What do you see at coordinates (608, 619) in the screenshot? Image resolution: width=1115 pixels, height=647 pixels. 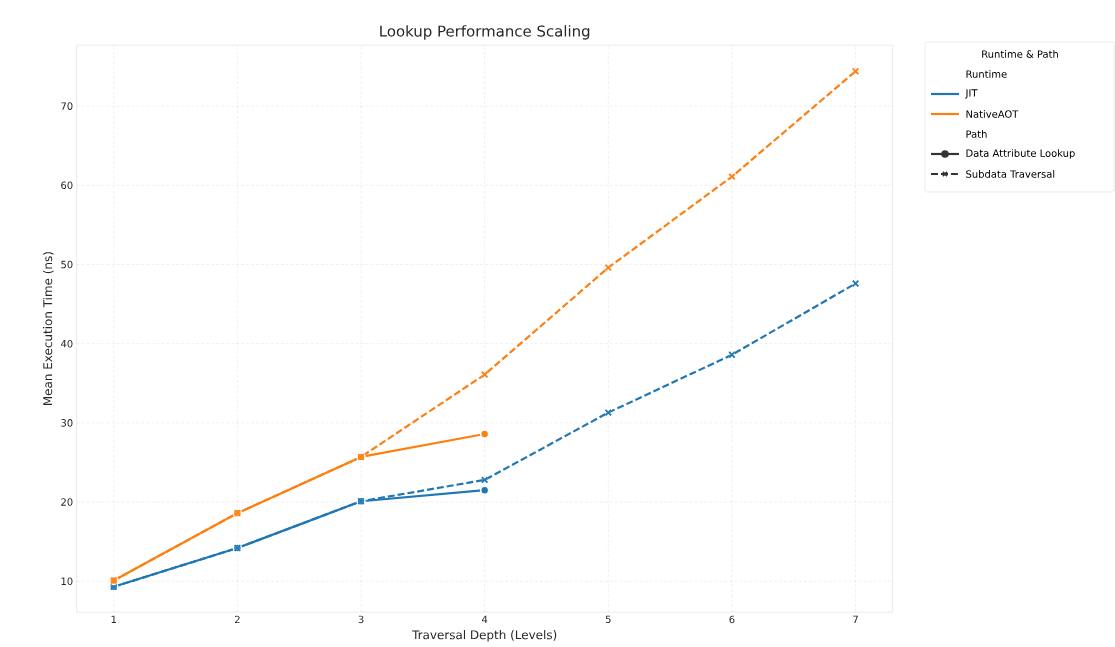 I see `x-tick-label: 5` at bounding box center [608, 619].